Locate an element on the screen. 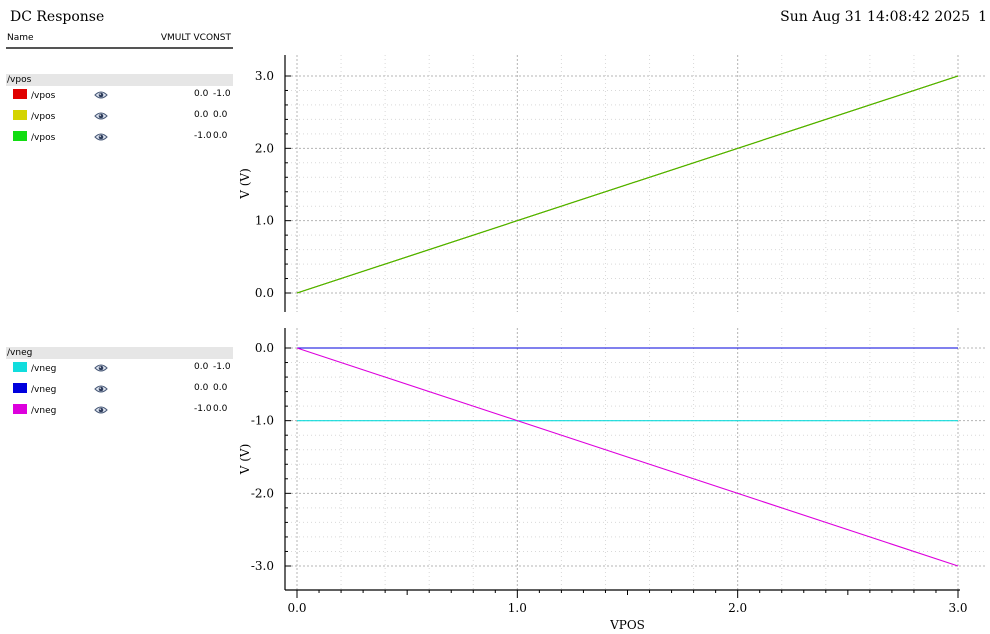 This screenshot has height=634, width=990. timestamp: Sun Aug 31 14:08:42 2025 is located at coordinates (875, 17).